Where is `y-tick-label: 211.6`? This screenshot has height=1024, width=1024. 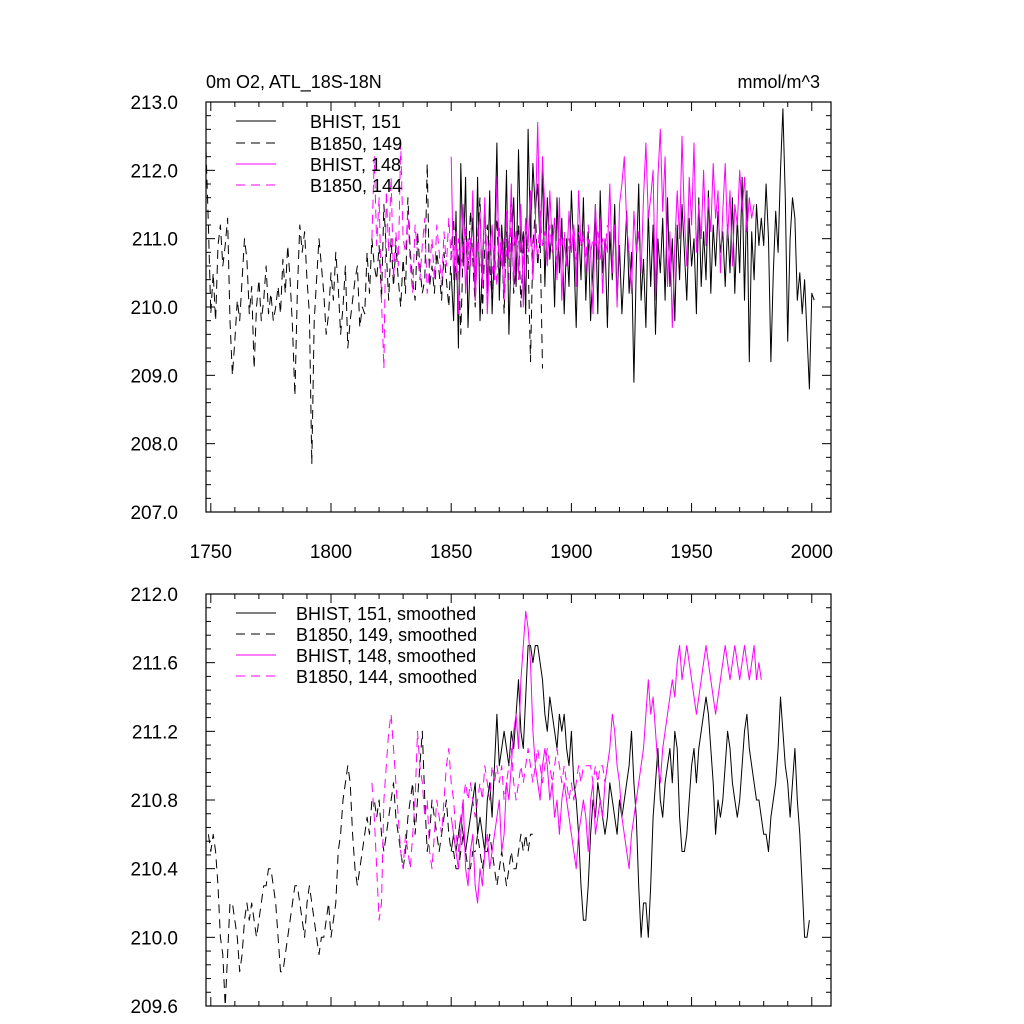
y-tick-label: 211.6 is located at coordinates (155, 664).